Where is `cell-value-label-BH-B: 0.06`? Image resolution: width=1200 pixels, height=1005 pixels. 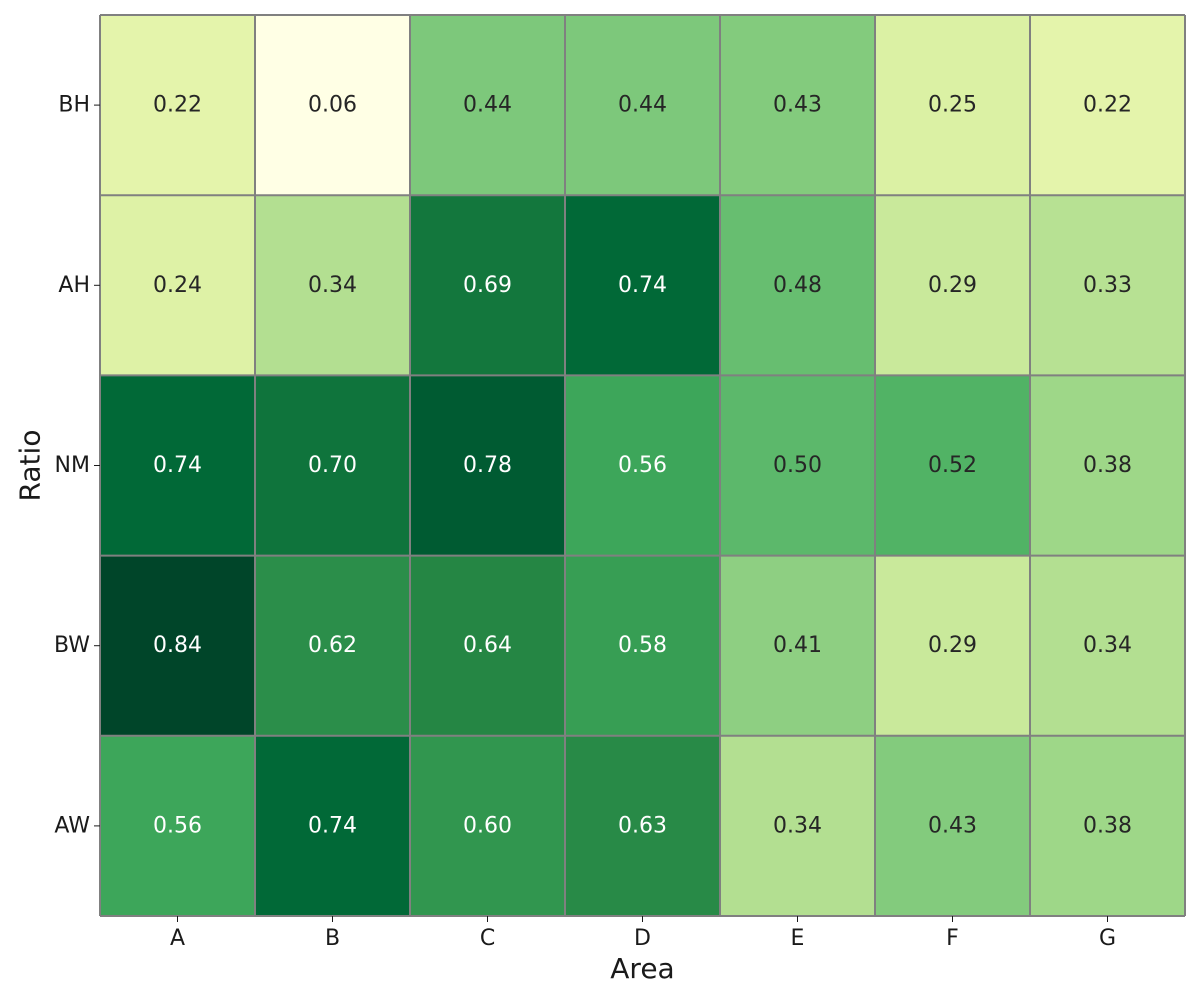 cell-value-label-BH-B: 0.06 is located at coordinates (332, 105).